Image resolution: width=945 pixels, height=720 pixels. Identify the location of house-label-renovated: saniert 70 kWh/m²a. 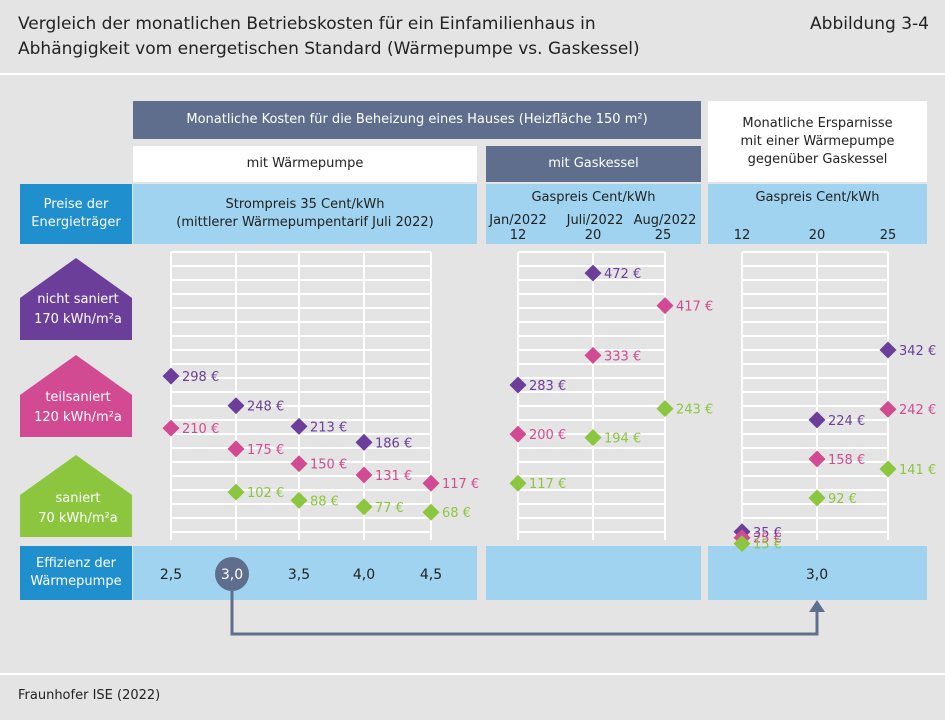
(78, 509).